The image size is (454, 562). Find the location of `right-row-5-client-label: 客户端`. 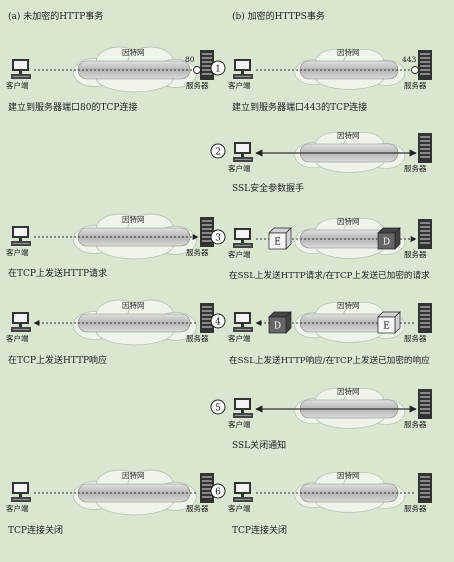

right-row-5-client-label: 客户端 is located at coordinates (239, 424).